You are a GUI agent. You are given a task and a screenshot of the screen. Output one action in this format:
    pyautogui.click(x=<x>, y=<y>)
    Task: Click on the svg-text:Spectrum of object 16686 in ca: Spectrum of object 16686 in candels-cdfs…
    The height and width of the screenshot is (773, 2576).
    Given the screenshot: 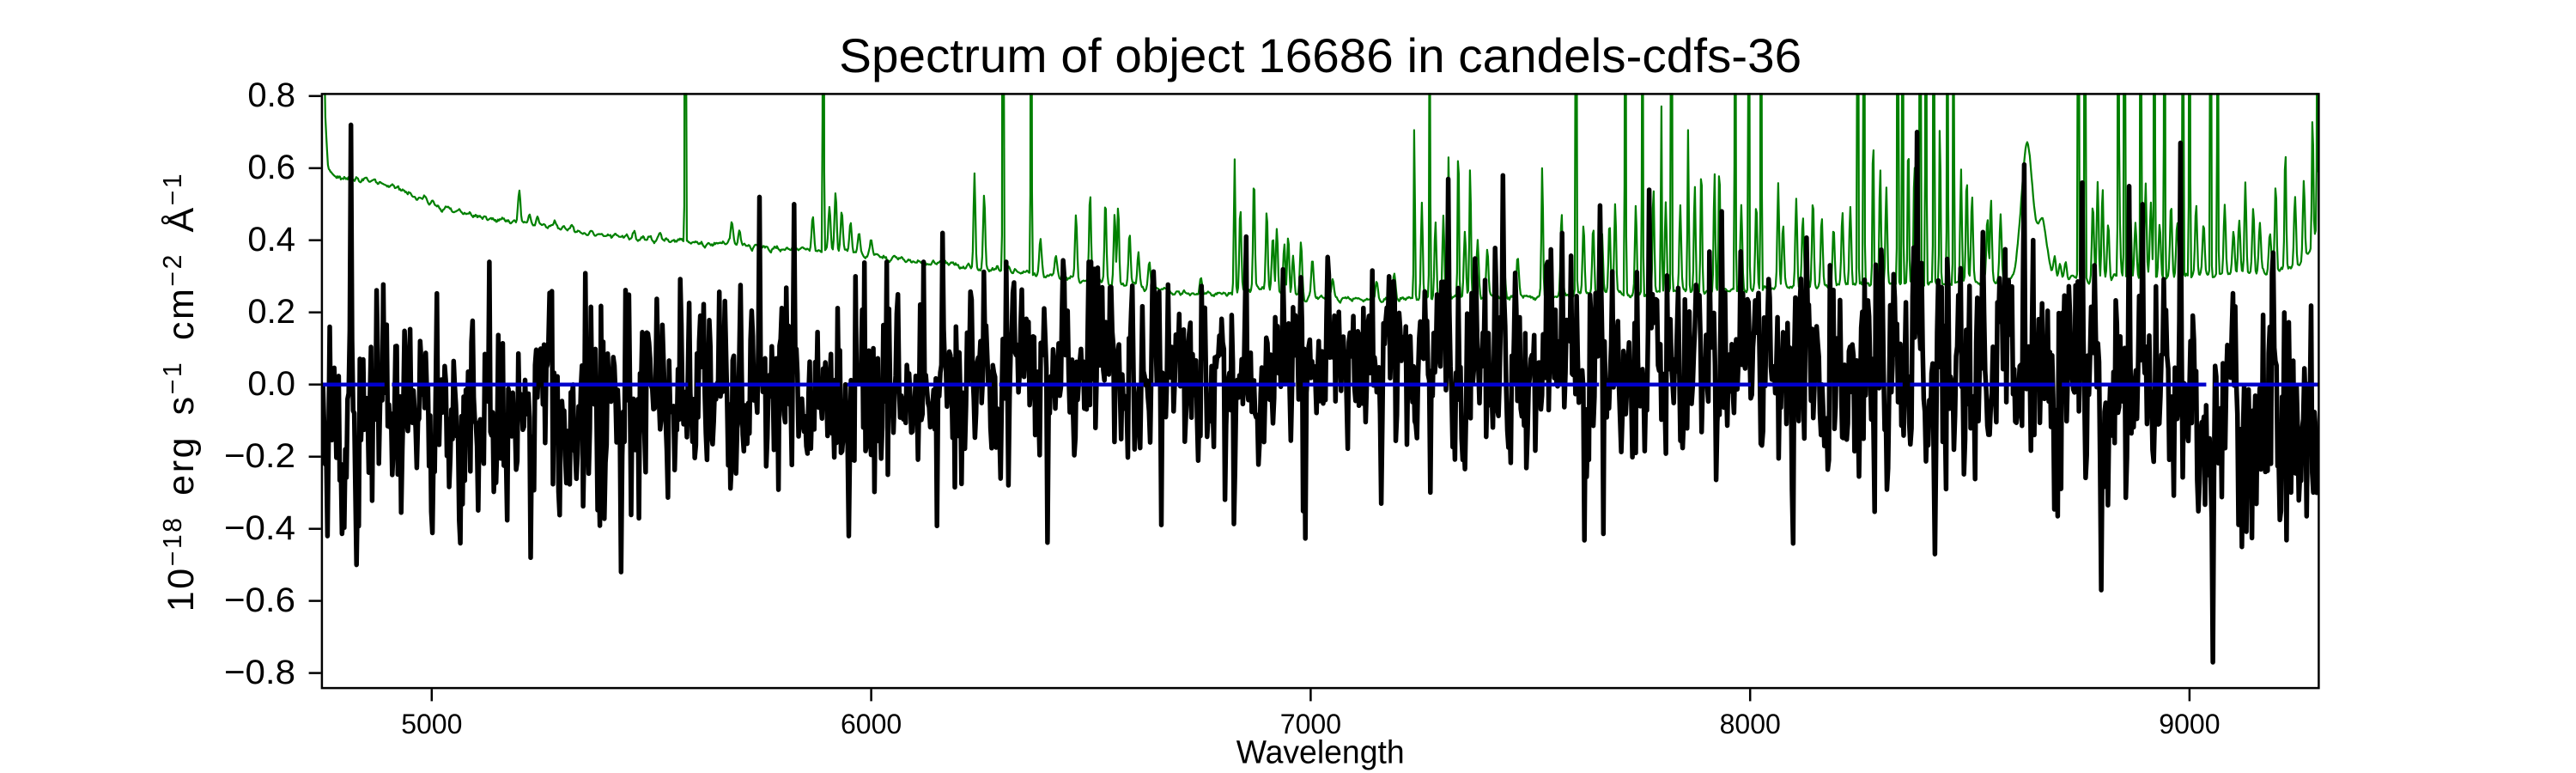 What is the action you would take?
    pyautogui.click(x=1320, y=55)
    